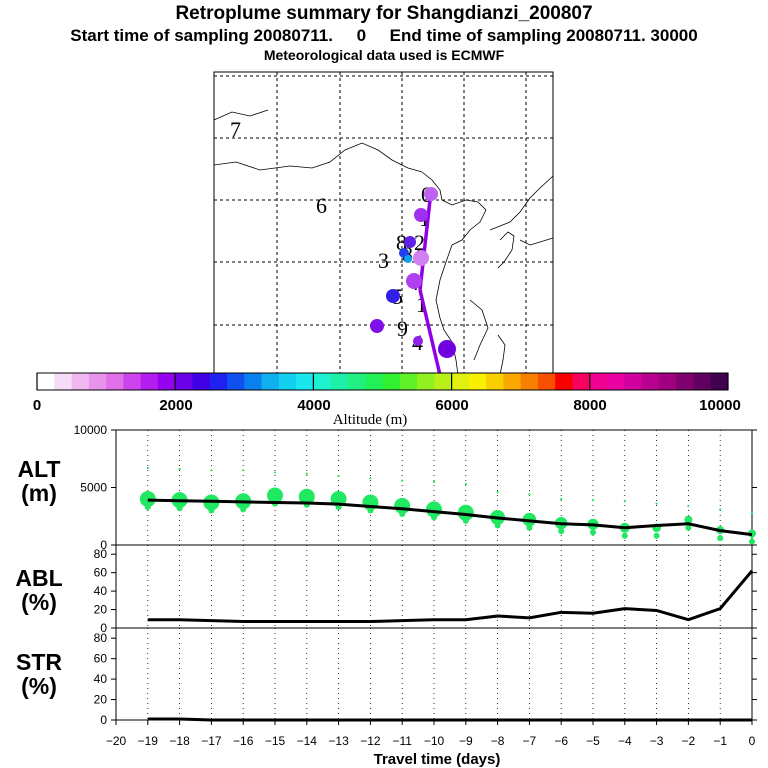 The height and width of the screenshot is (768, 768). What do you see at coordinates (419, 242) in the screenshot?
I see `map-day-label: 2` at bounding box center [419, 242].